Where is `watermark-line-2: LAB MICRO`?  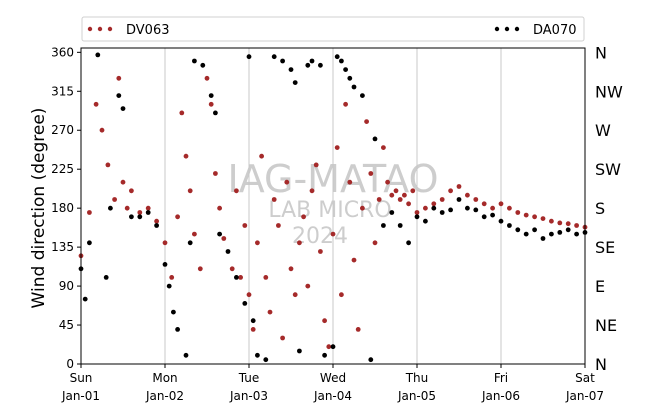
watermark-line-2: LAB MICRO is located at coordinates (329, 210).